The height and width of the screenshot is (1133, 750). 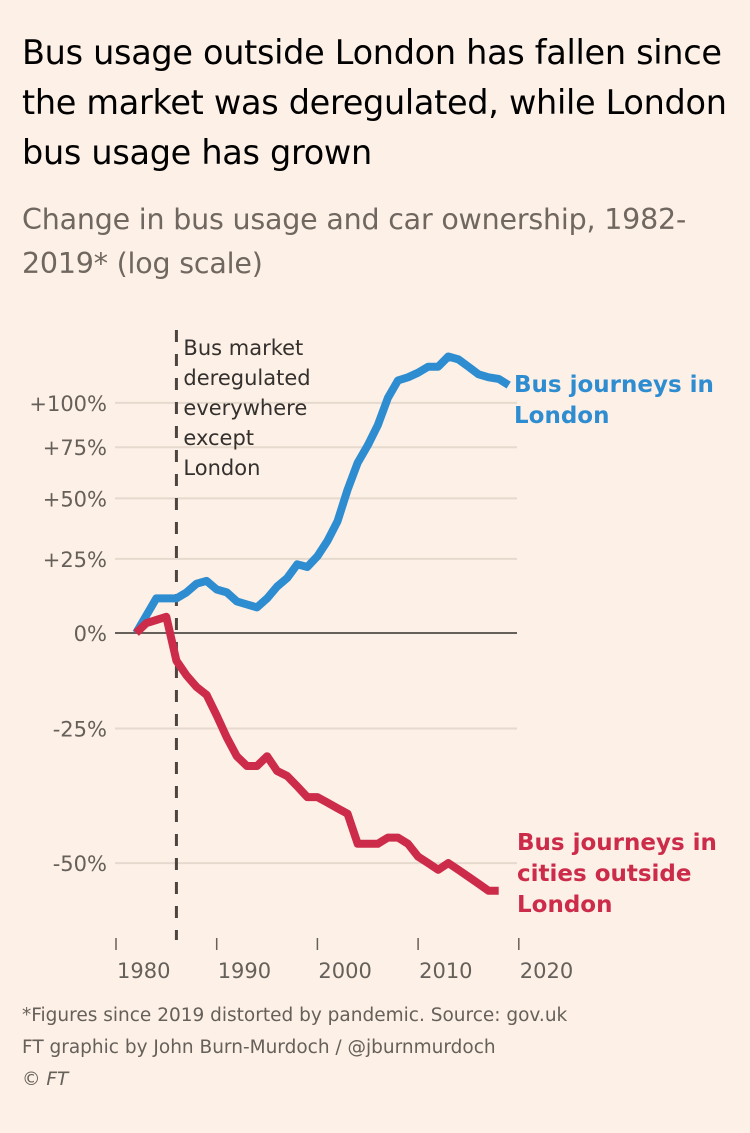 What do you see at coordinates (218, 438) in the screenshot?
I see `annotation-text-line: except` at bounding box center [218, 438].